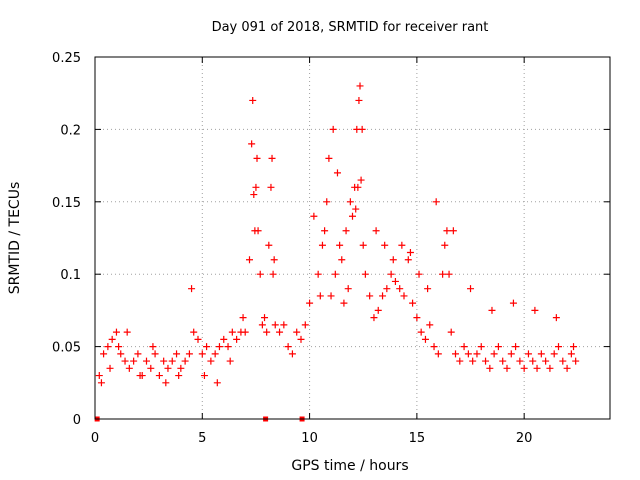  What do you see at coordinates (66, 58) in the screenshot?
I see `y-tick-label: 0.25` at bounding box center [66, 58].